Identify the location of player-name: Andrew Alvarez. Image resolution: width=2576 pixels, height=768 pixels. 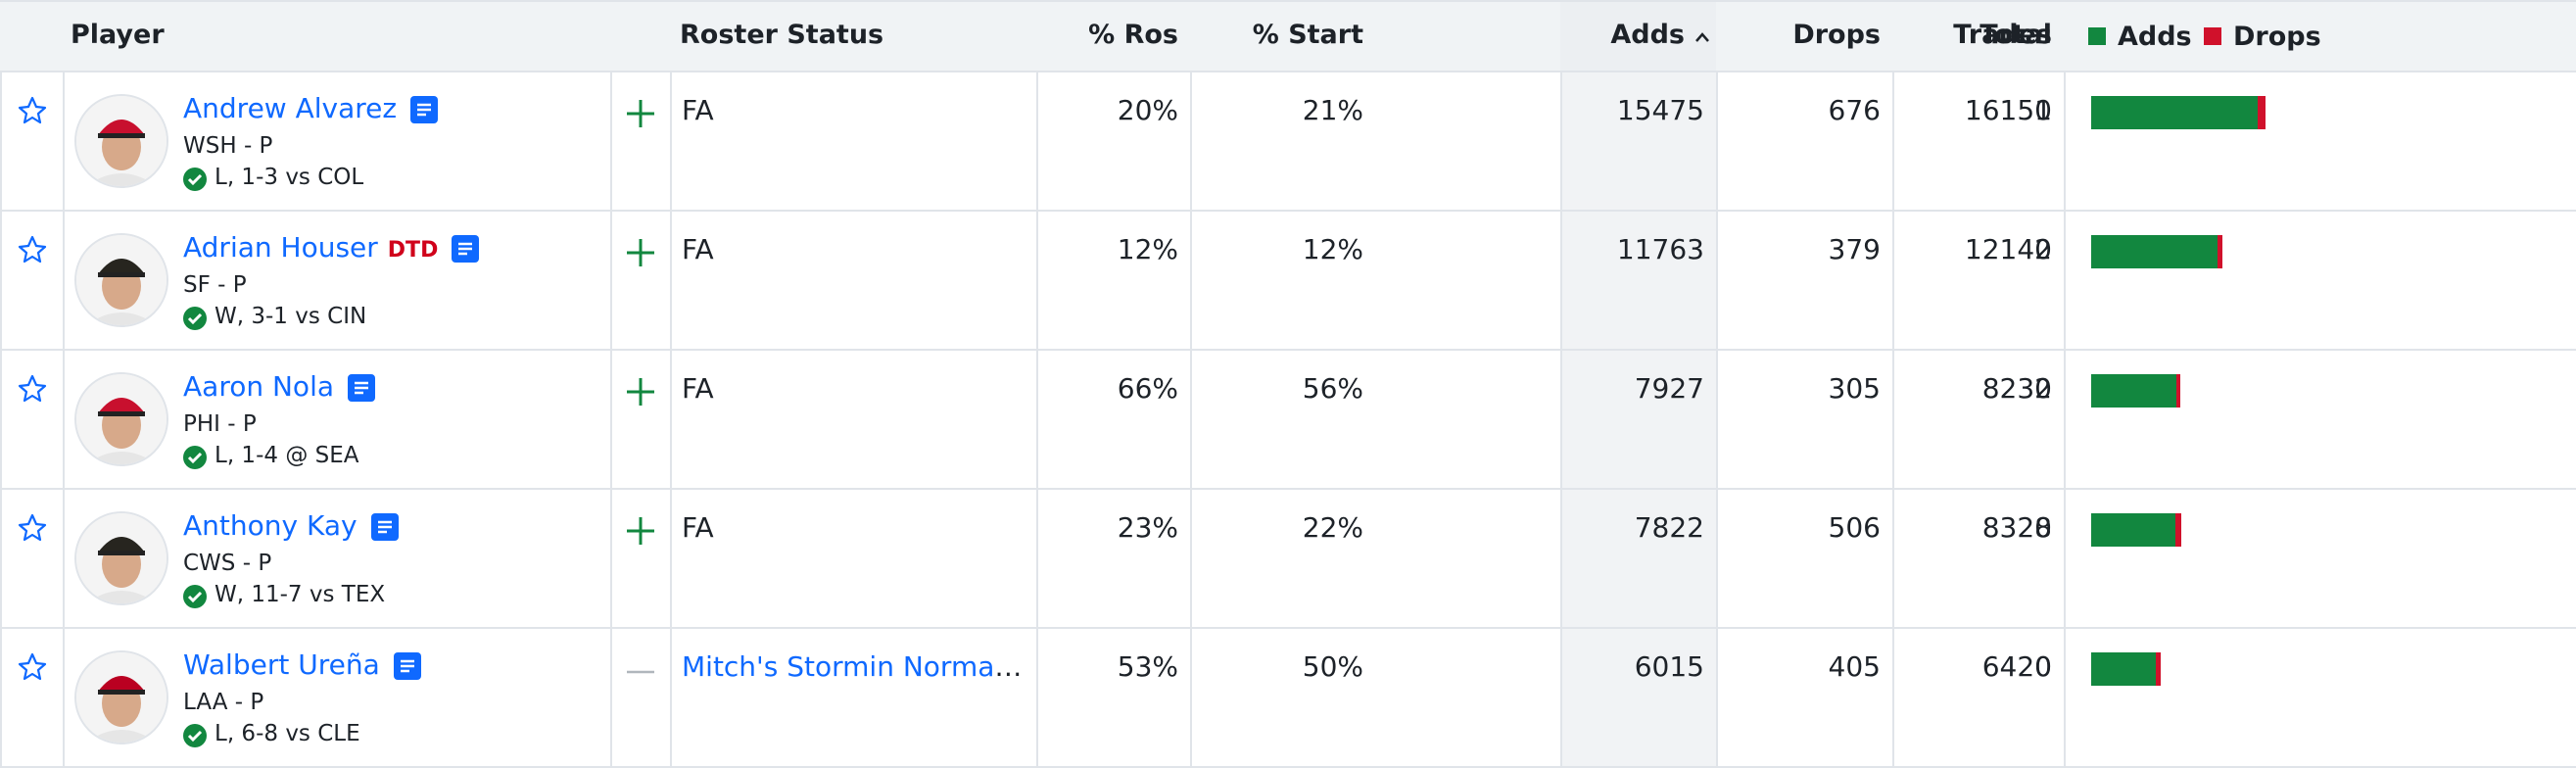
(312, 108).